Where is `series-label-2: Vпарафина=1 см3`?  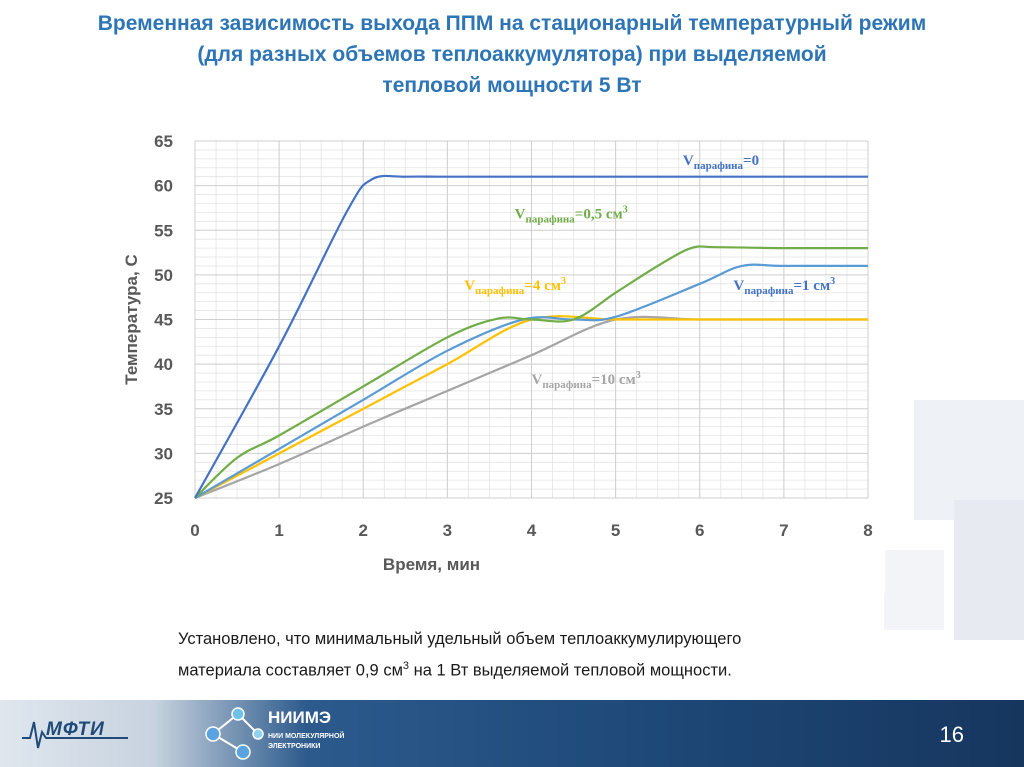
series-label-2: Vпарафина=1 см3 is located at coordinates (784, 286).